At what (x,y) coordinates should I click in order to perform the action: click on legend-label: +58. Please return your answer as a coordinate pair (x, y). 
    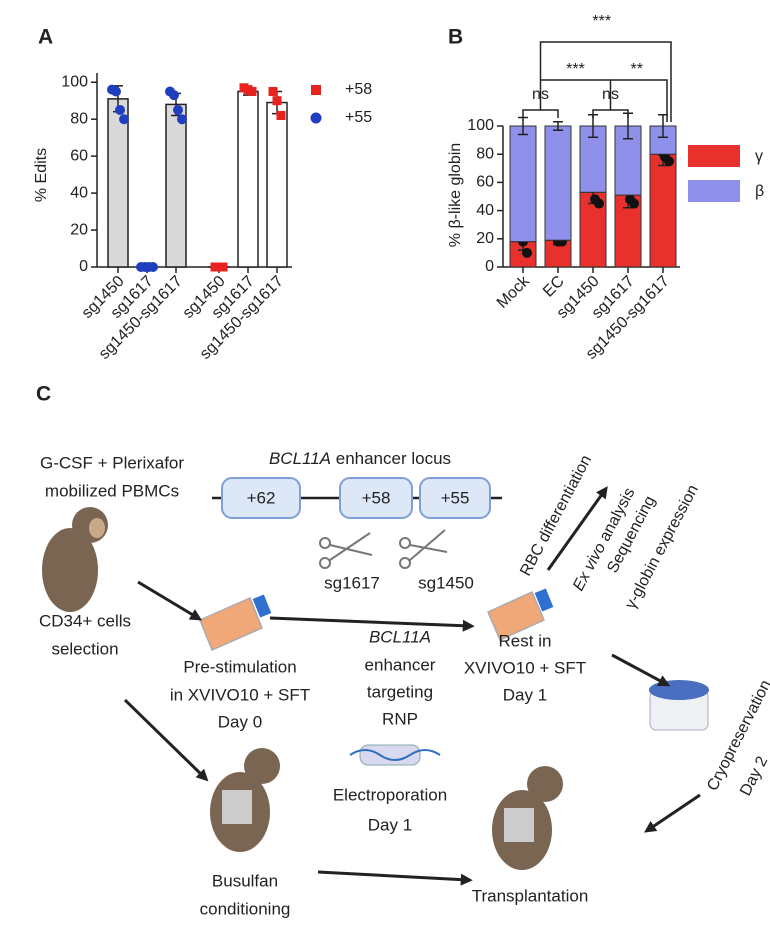
    Looking at the image, I should click on (358, 89).